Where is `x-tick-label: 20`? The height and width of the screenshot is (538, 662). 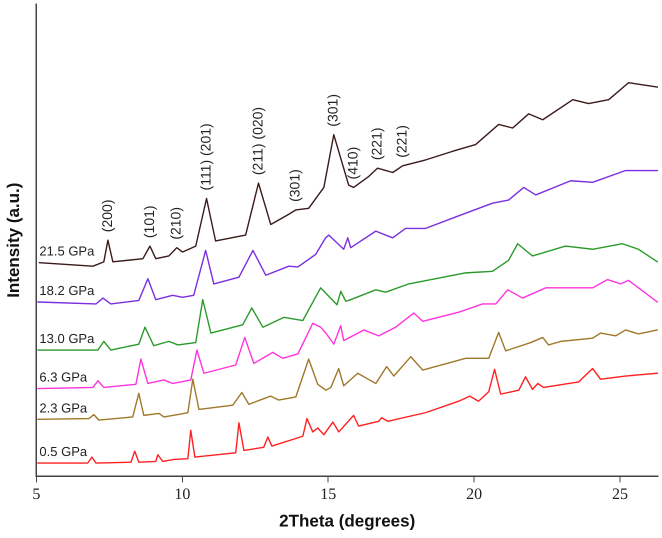
x-tick-label: 20 is located at coordinates (474, 495).